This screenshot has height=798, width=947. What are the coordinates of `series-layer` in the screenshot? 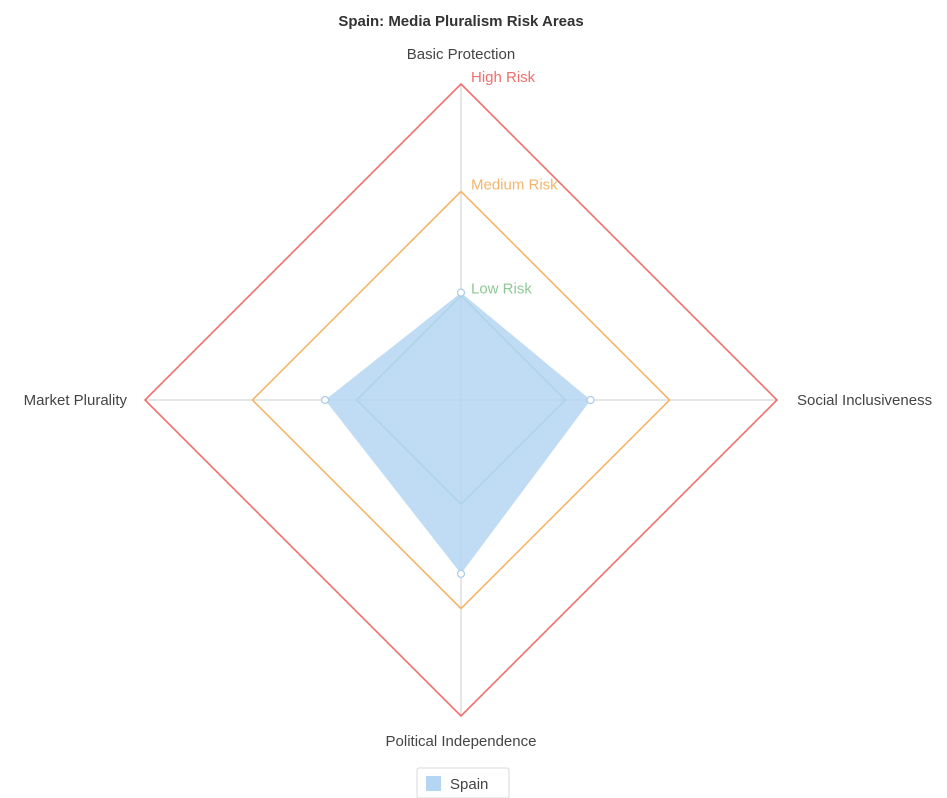 It's located at (458, 433).